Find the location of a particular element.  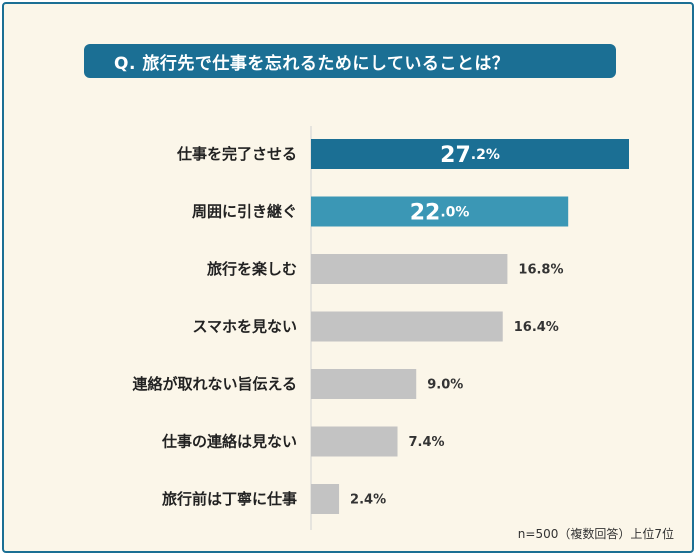

category-label: 仕事の連絡は見ない is located at coordinates (229, 442).